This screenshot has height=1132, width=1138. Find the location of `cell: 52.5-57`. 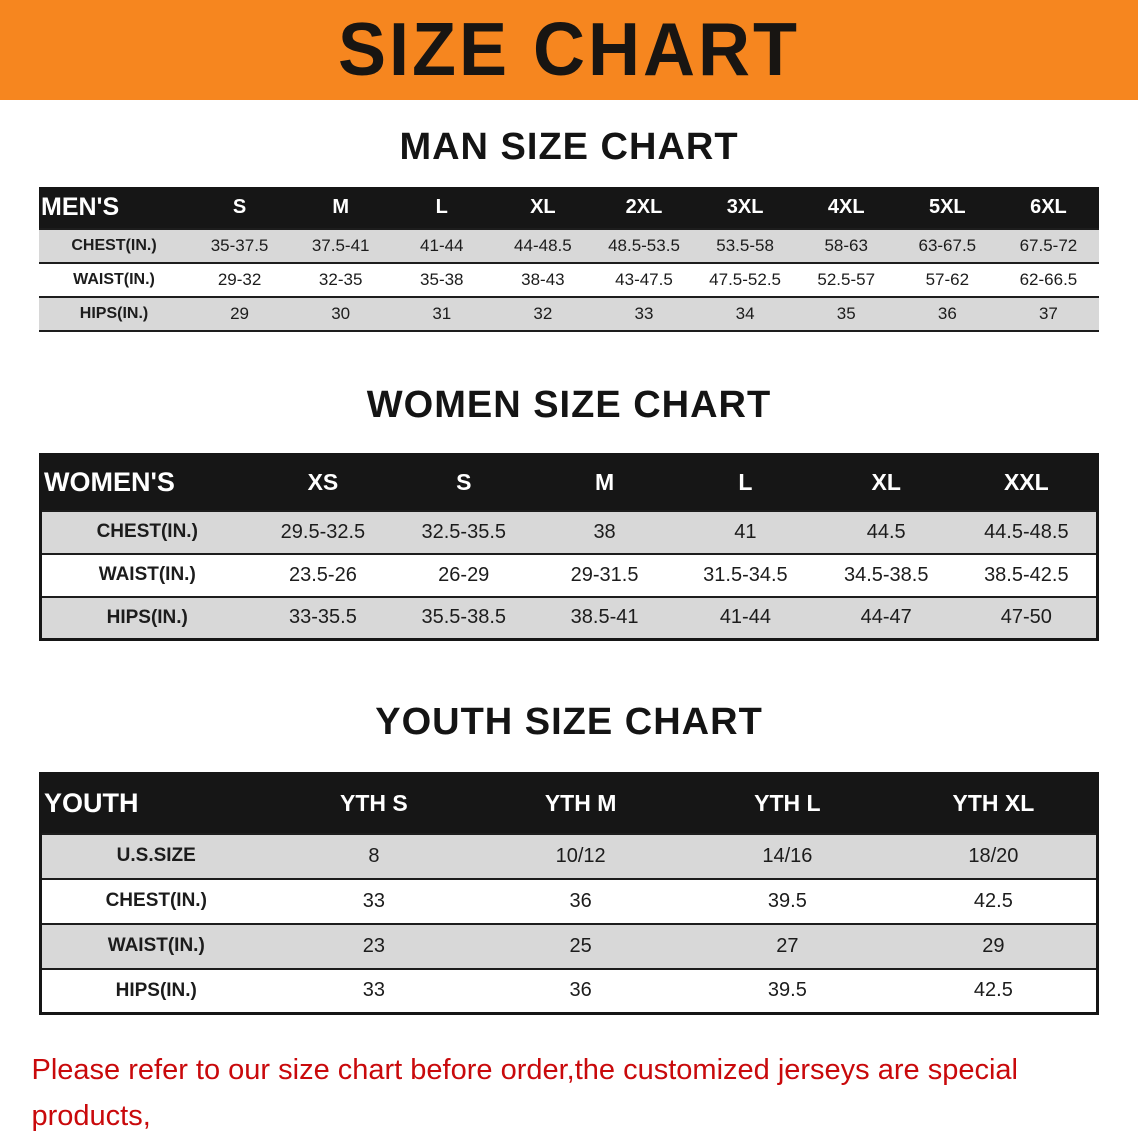

cell: 52.5-57 is located at coordinates (846, 279).